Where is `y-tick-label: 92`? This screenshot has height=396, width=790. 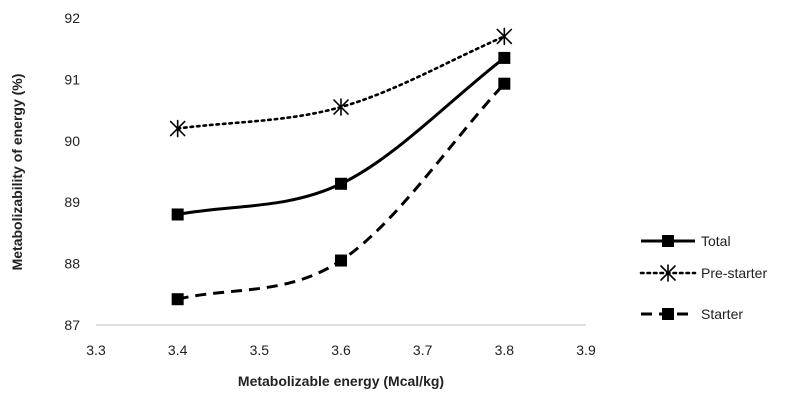
y-tick-label: 92 is located at coordinates (72, 18).